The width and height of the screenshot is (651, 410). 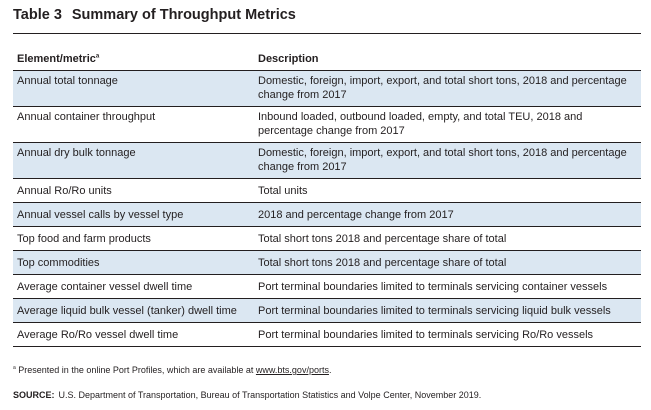 I want to click on ports-link: www.bts.gov/ports, so click(x=292, y=370).